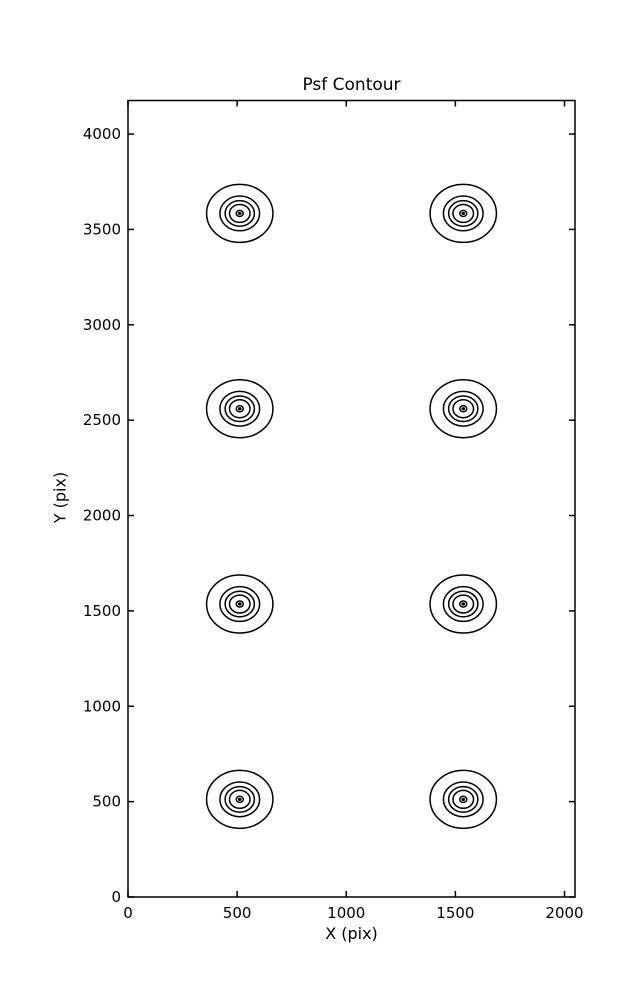  What do you see at coordinates (128, 913) in the screenshot?
I see `x-tick-label: 0` at bounding box center [128, 913].